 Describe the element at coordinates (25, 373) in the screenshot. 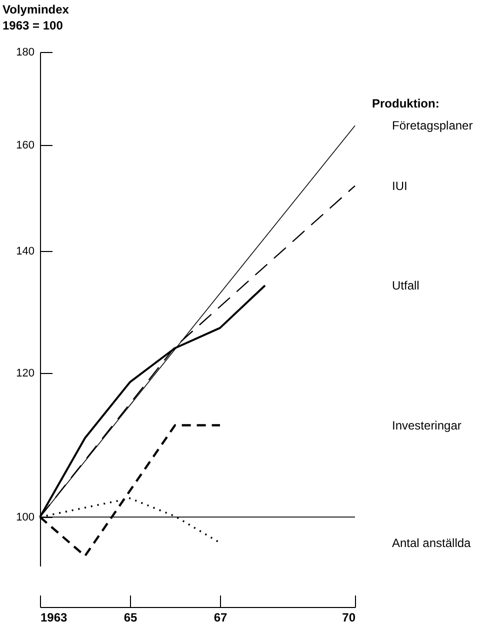

I see `y-tick-label: 120` at that location.